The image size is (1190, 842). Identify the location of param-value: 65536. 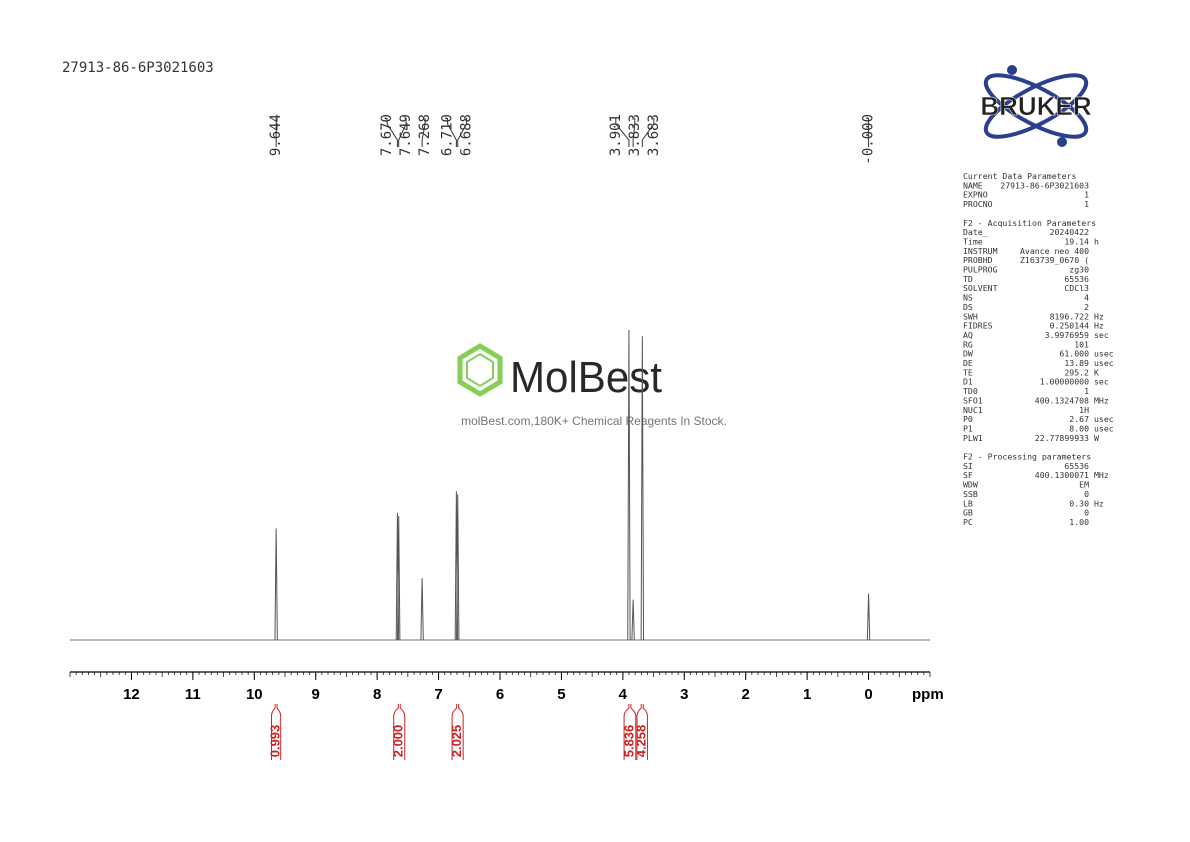
(1076, 279).